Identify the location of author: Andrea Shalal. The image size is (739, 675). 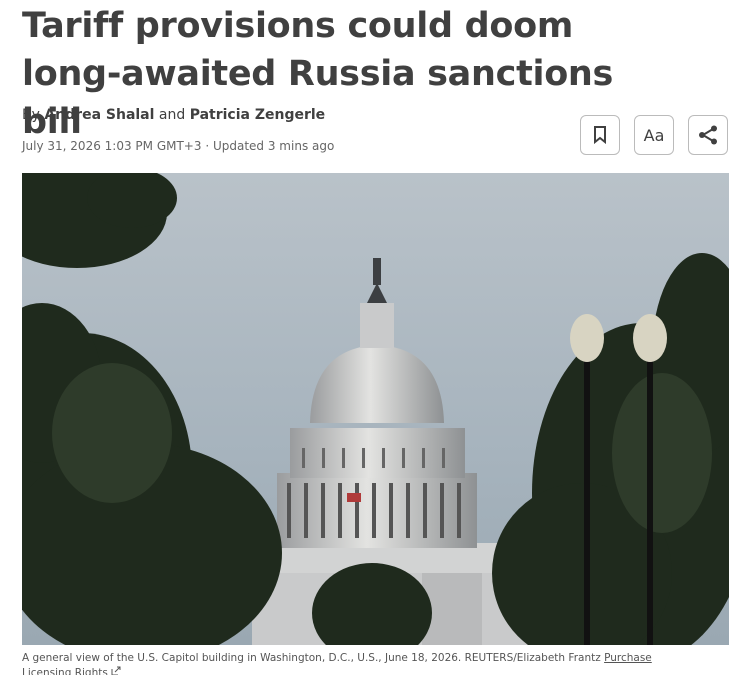
(99, 115).